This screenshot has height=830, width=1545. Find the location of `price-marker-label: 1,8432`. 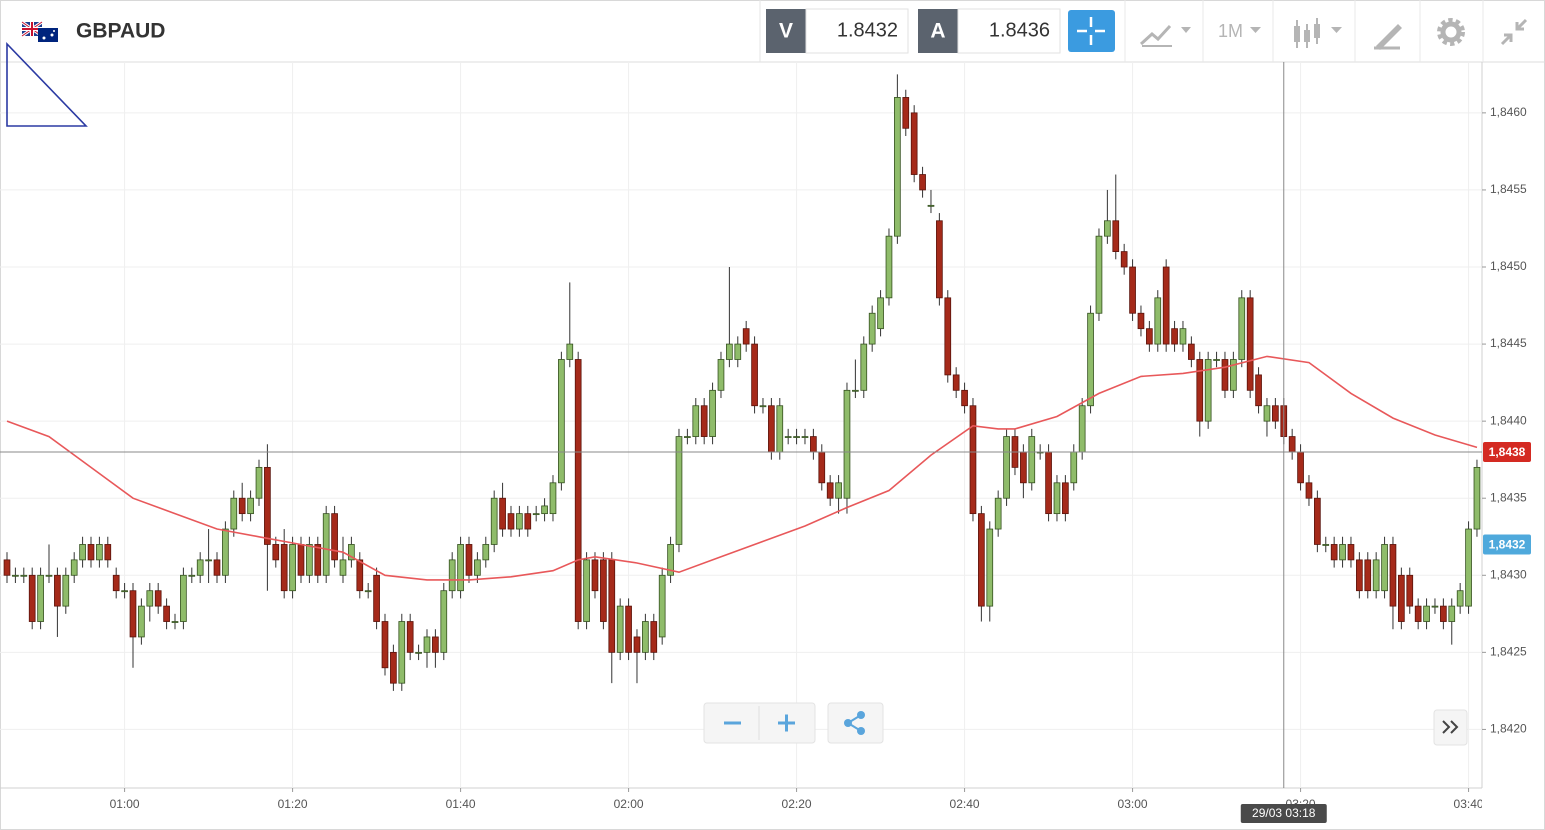

price-marker-label: 1,8432 is located at coordinates (1507, 545).